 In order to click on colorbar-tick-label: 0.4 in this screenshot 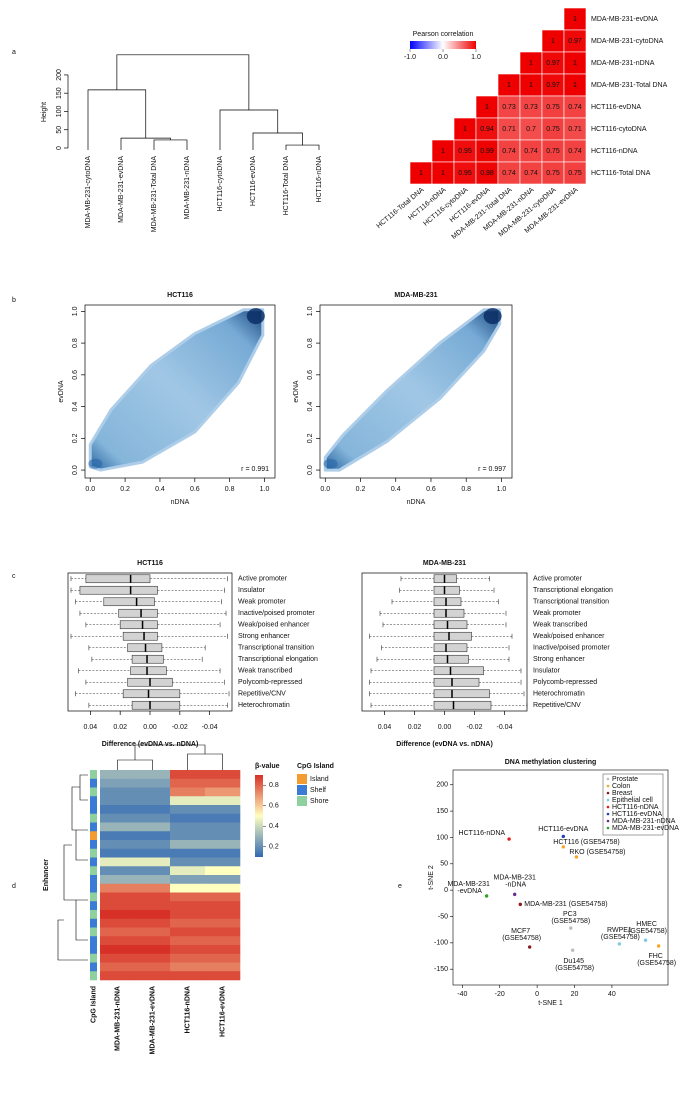, I will do `click(274, 826)`.